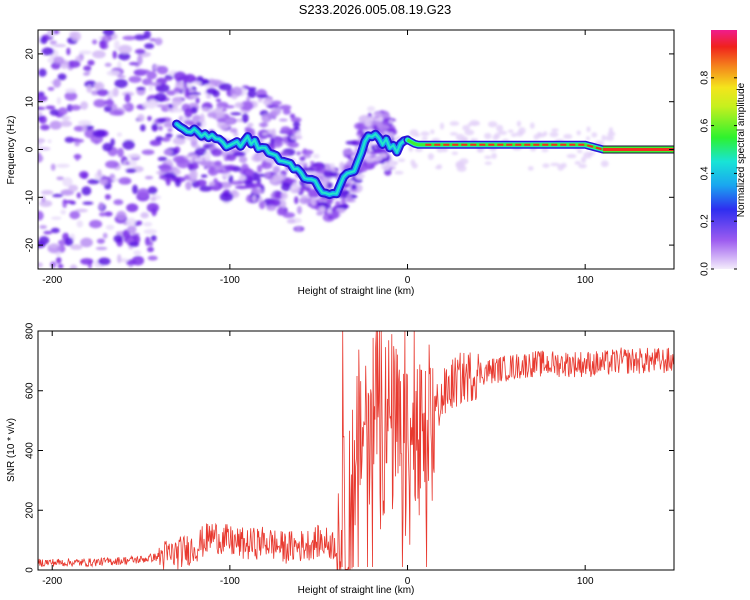  What do you see at coordinates (741, 149) in the screenshot?
I see `colorbar-label: Normalized spectral amplitude` at bounding box center [741, 149].